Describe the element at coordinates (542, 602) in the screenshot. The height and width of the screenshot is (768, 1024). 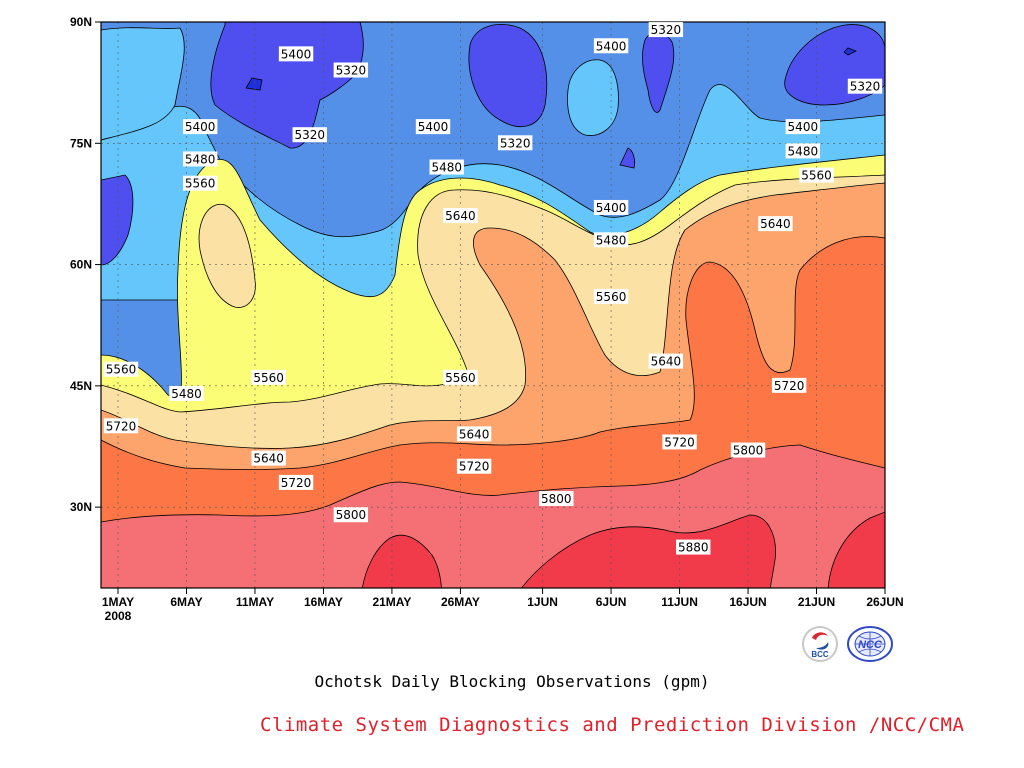
I see `x-tick-label: 1JUN` at that location.